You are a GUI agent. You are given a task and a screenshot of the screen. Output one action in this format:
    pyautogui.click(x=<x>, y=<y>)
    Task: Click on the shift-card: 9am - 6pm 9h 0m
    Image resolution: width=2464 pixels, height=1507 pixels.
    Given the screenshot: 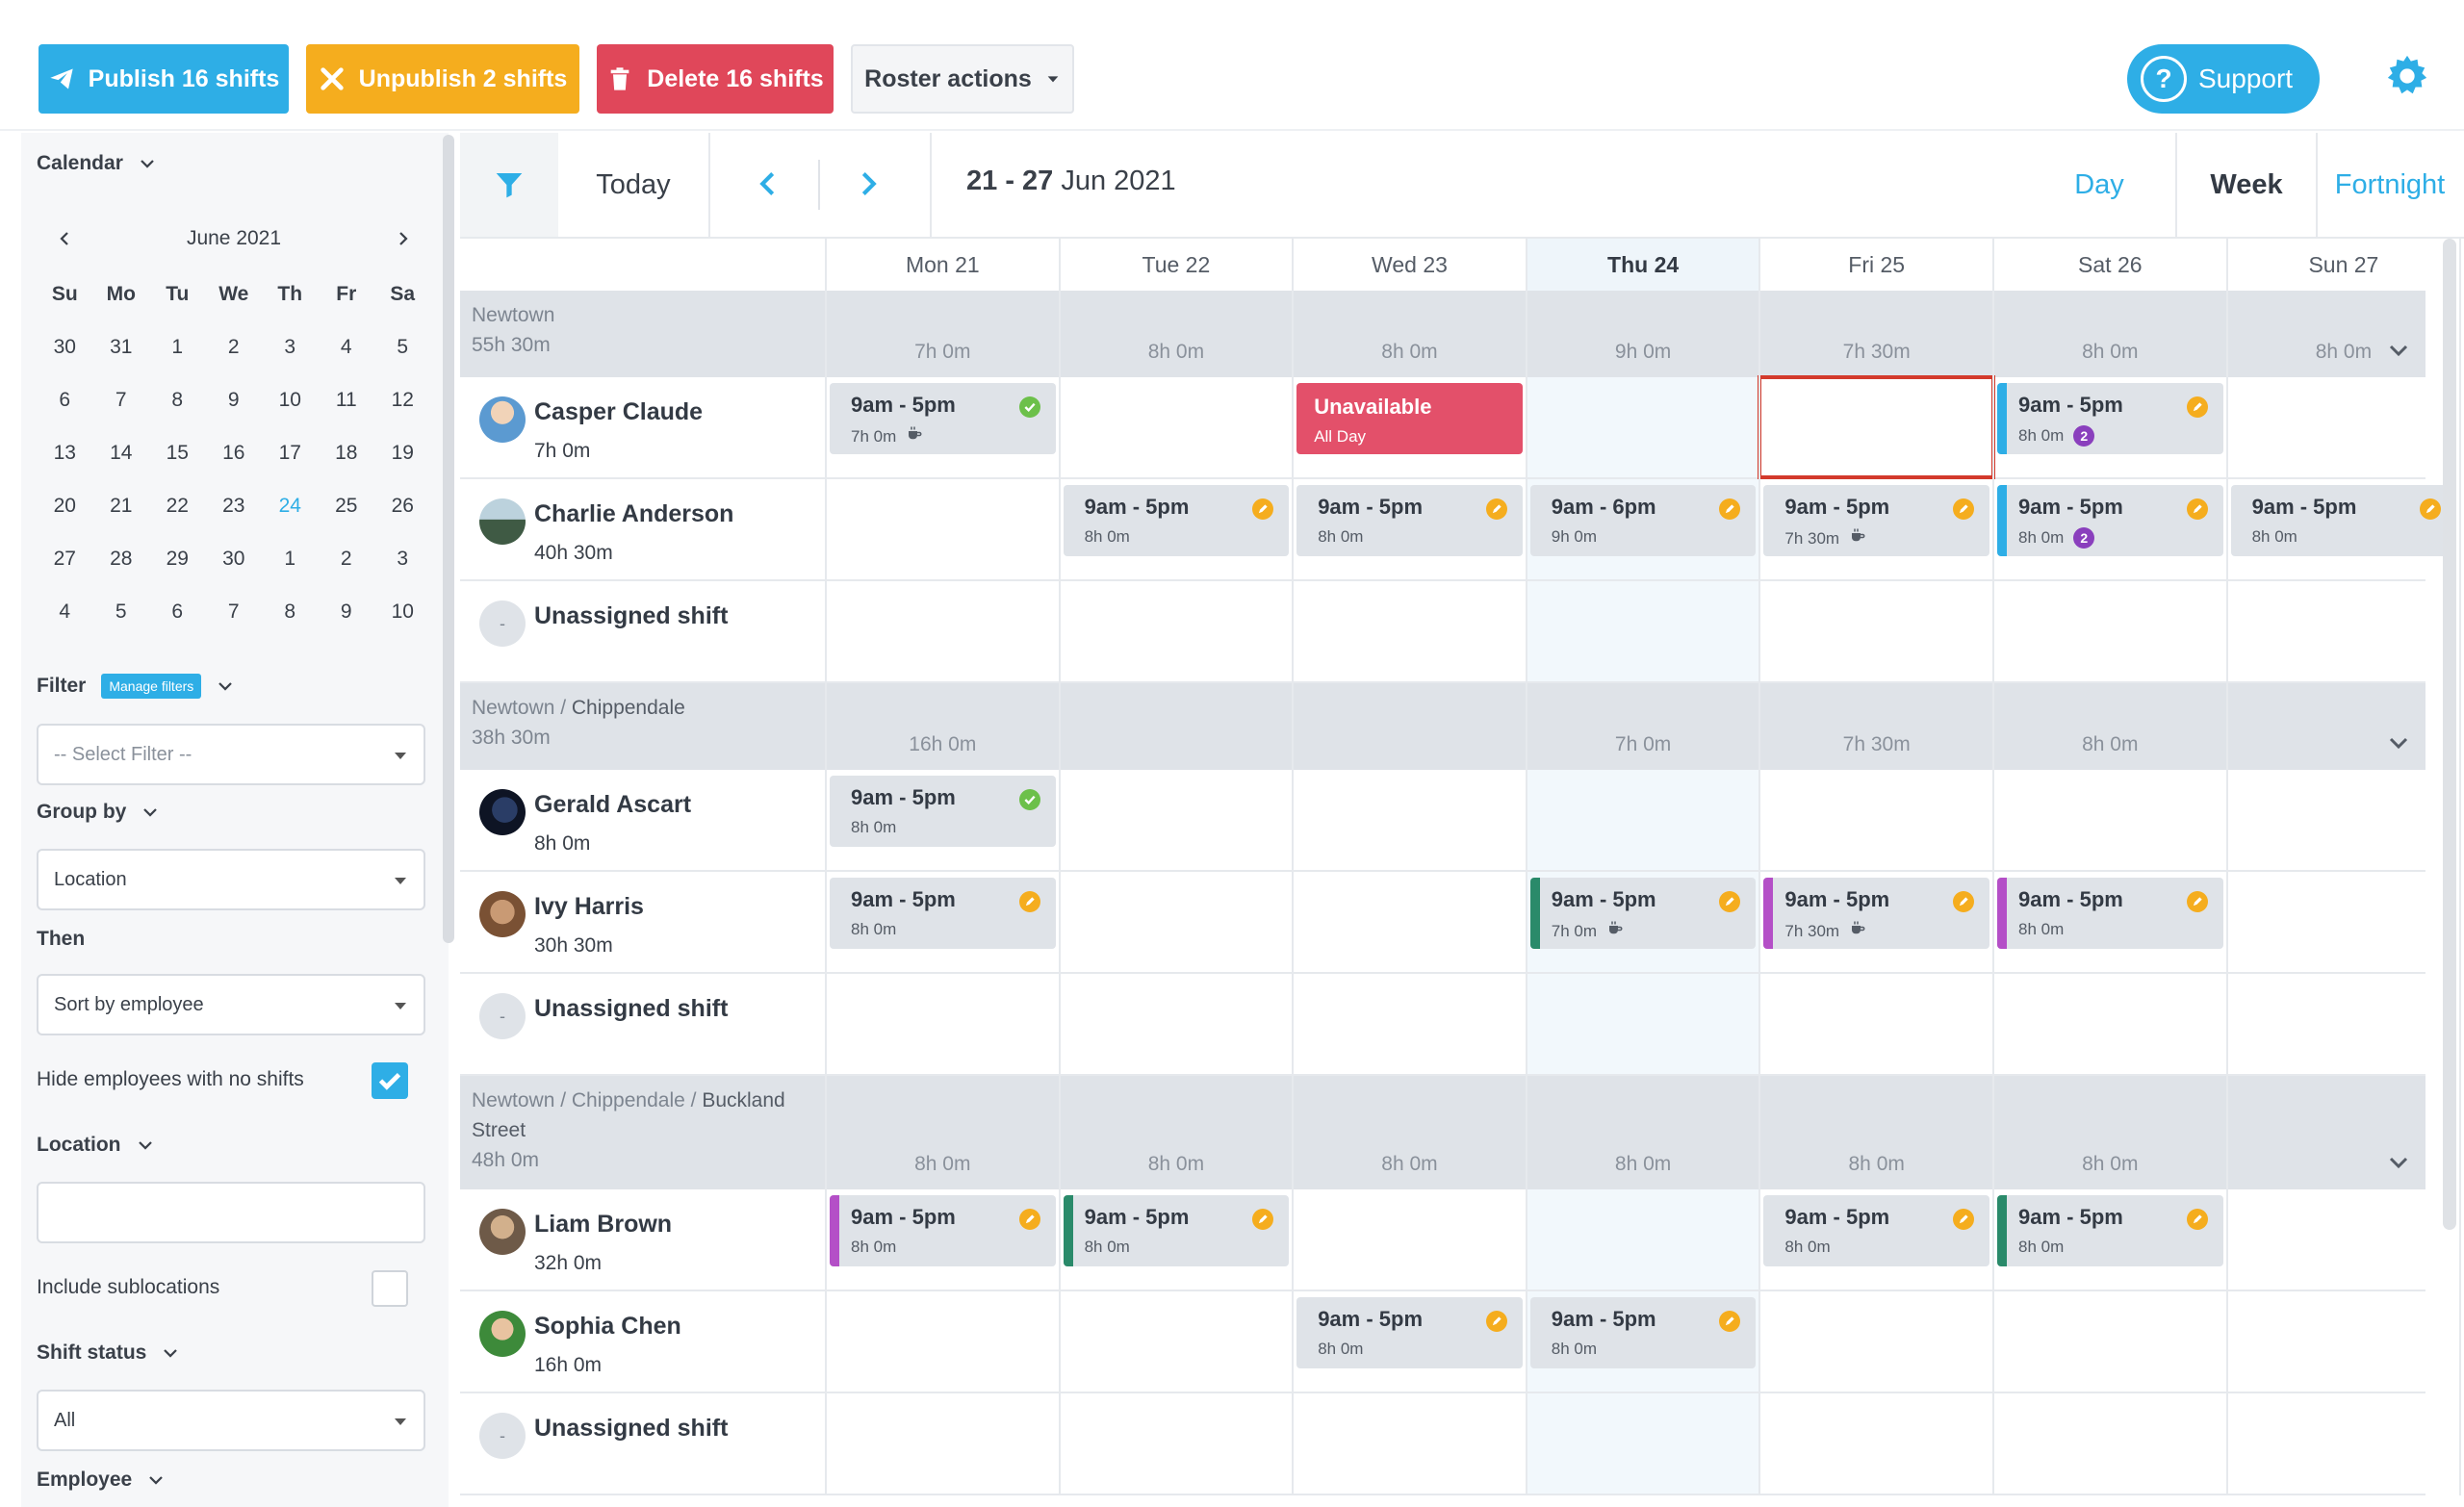 What is the action you would take?
    pyautogui.click(x=1643, y=520)
    